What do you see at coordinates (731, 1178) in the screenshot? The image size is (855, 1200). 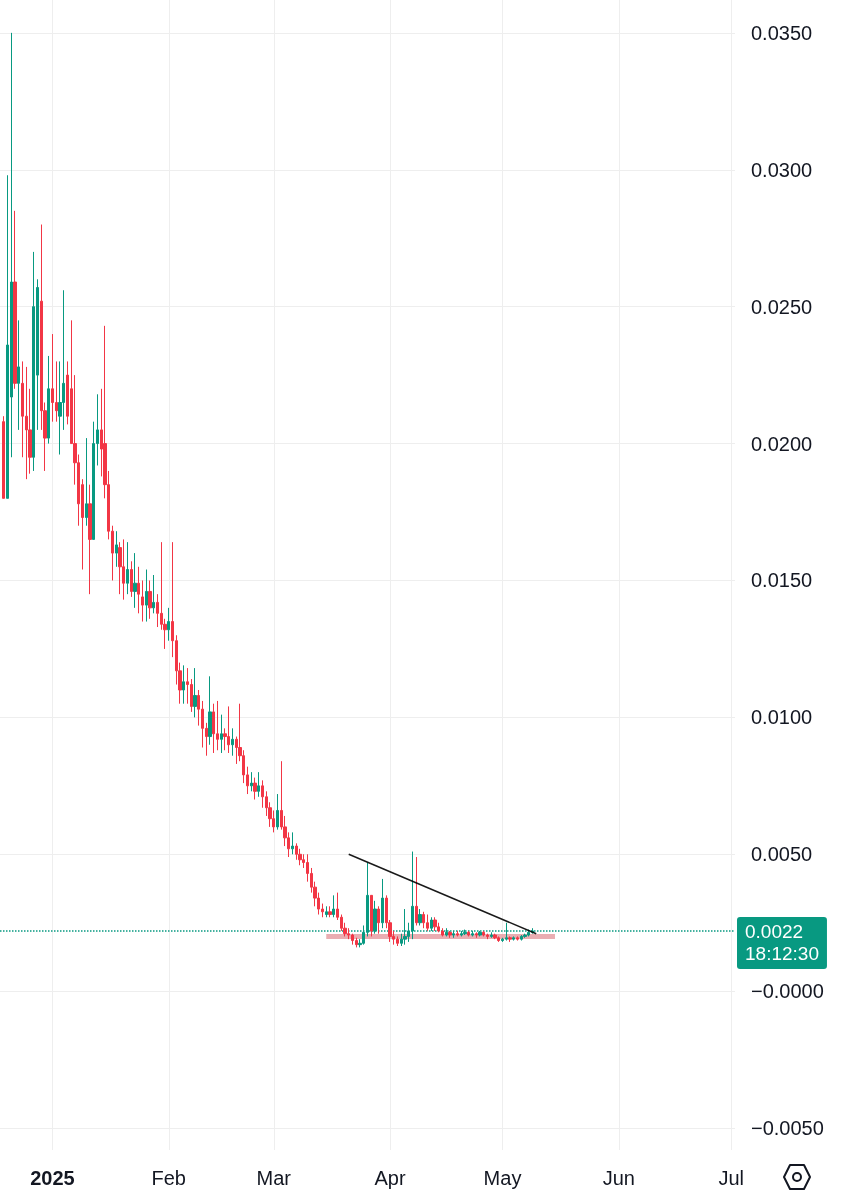 I see `x-tick-label: Jul` at bounding box center [731, 1178].